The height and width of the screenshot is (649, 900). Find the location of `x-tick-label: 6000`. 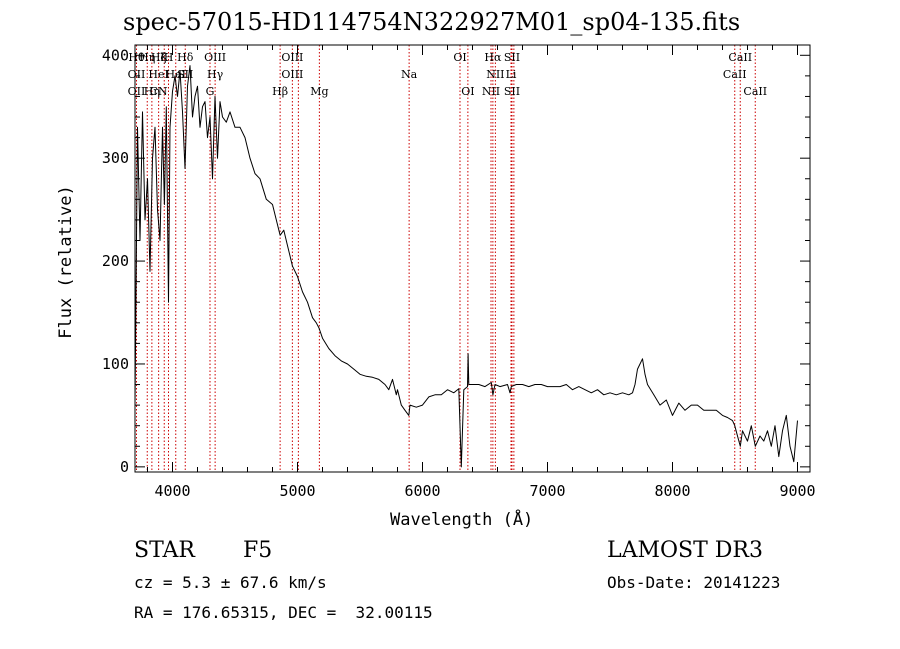

x-tick-label: 6000 is located at coordinates (422, 491).